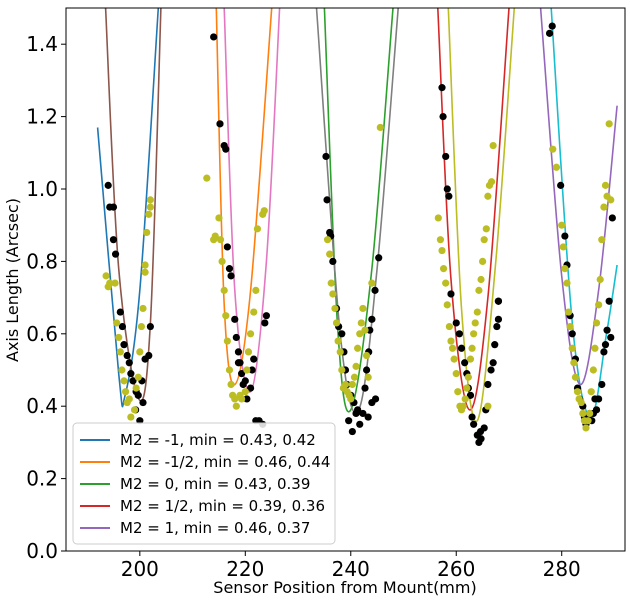  Describe the element at coordinates (204, 483) in the screenshot. I see `legend-box` at that location.